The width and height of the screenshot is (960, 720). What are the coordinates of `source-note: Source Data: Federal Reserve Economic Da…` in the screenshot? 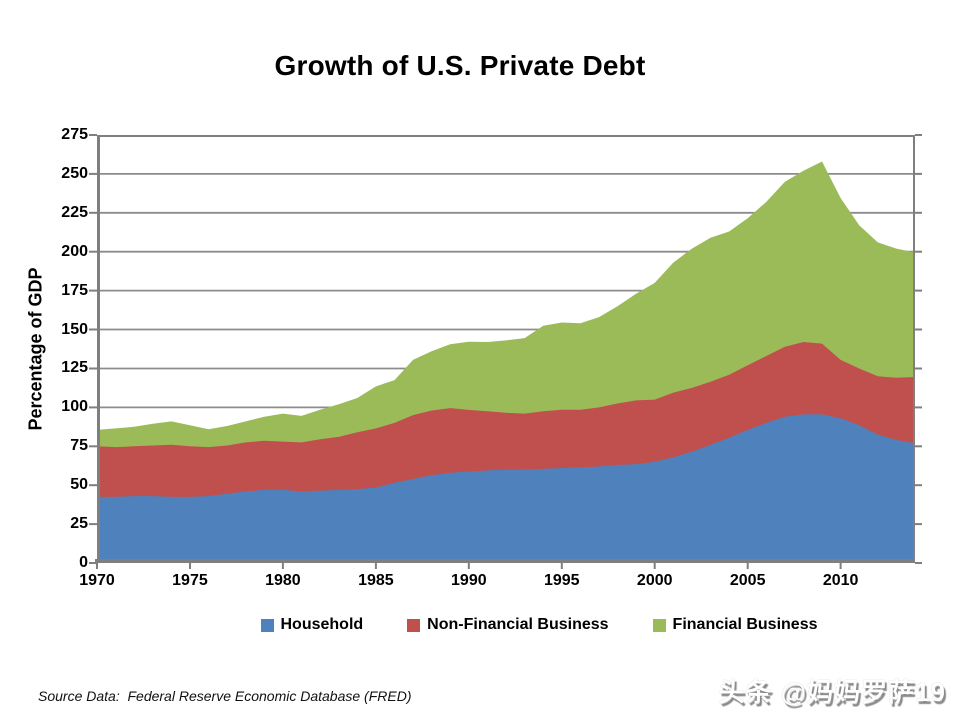 It's located at (225, 696).